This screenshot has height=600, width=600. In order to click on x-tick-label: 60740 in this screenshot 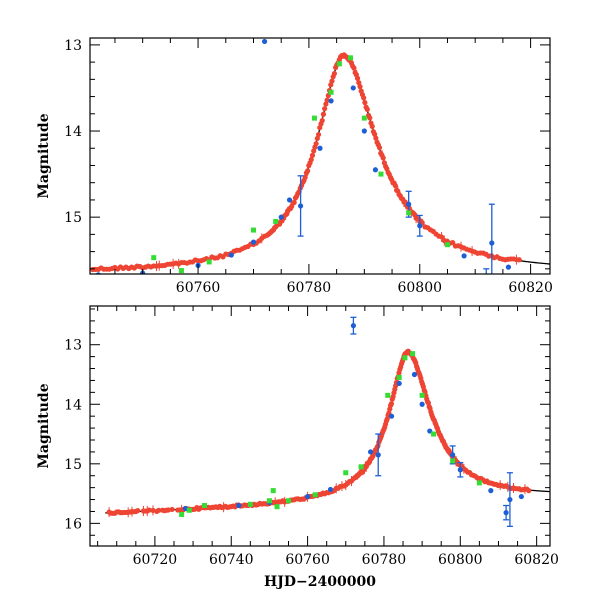, I will do `click(231, 560)`.